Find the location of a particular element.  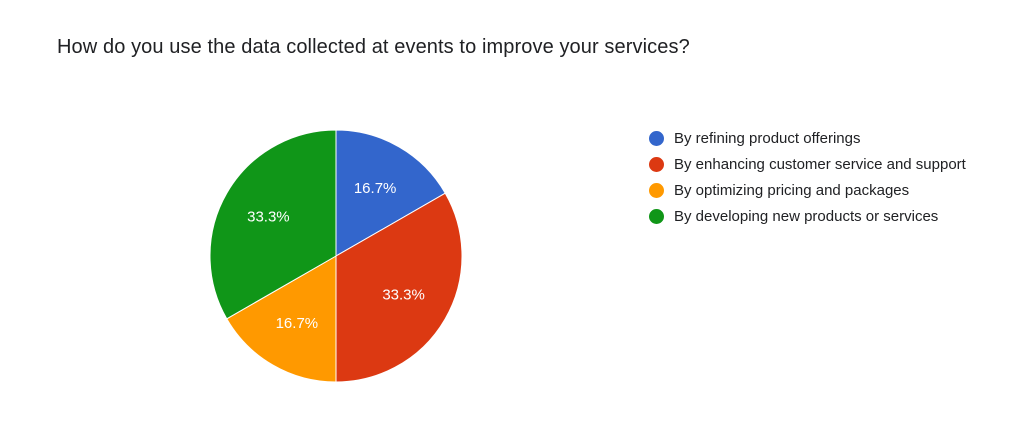

legend-label: By refining product offerings is located at coordinates (767, 138).